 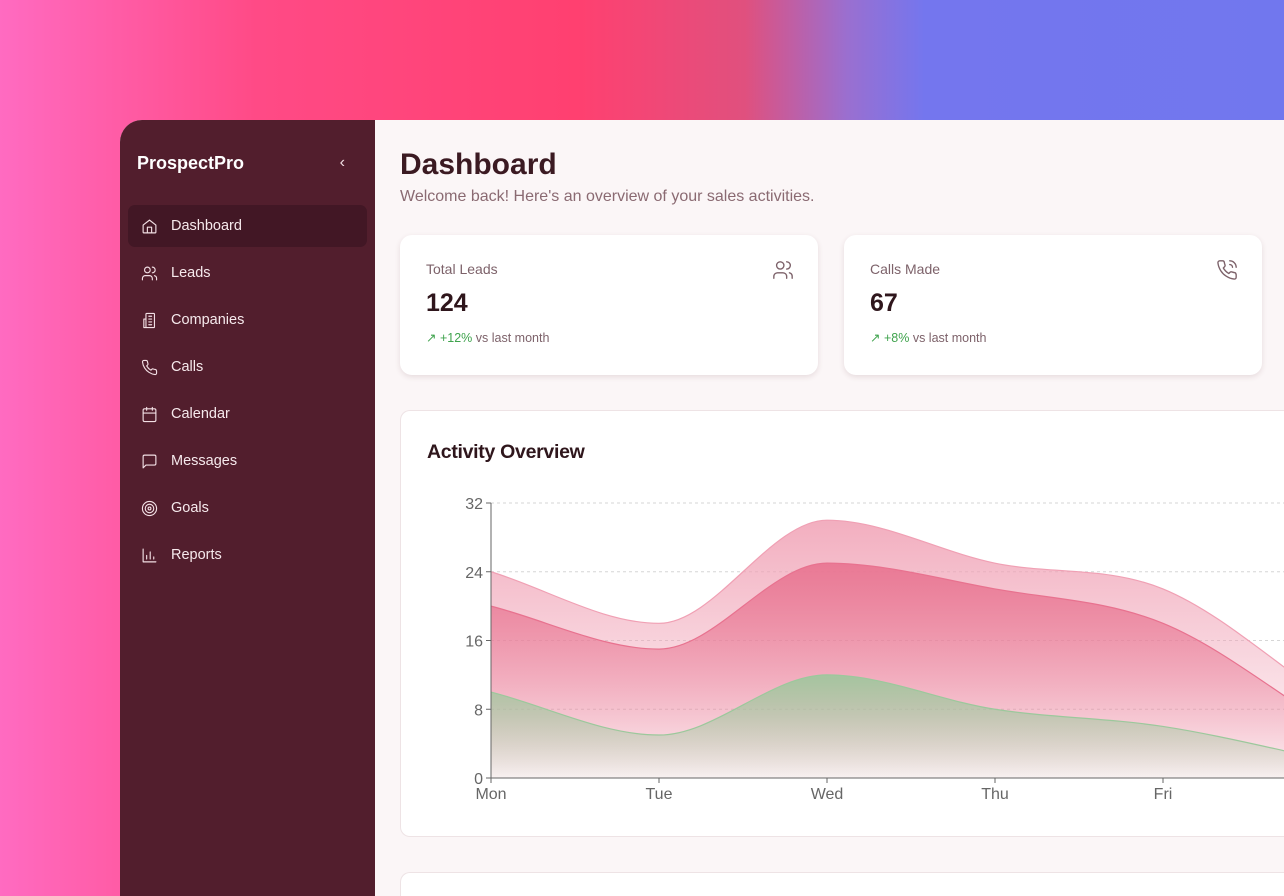 What do you see at coordinates (247, 414) in the screenshot?
I see `sidebar-item-calendar: Calendar` at bounding box center [247, 414].